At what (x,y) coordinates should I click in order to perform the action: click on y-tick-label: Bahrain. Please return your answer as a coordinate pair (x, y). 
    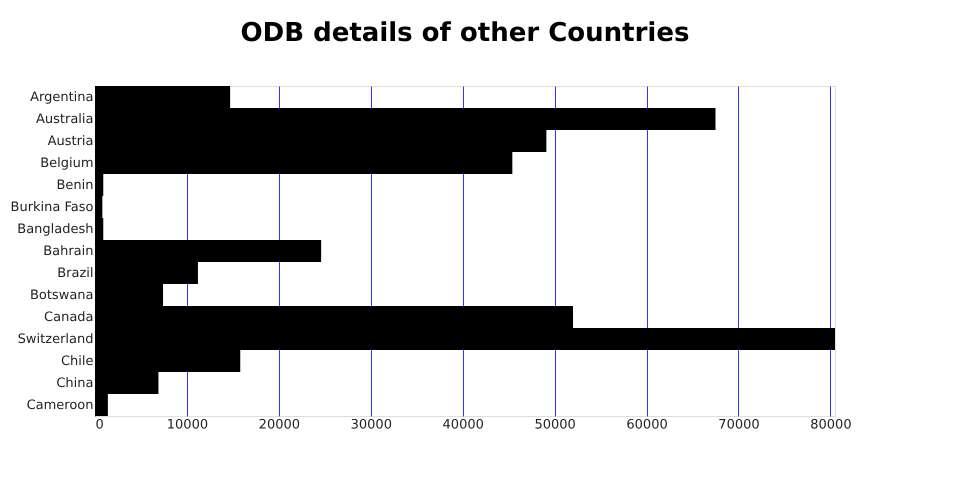
    Looking at the image, I should click on (68, 251).